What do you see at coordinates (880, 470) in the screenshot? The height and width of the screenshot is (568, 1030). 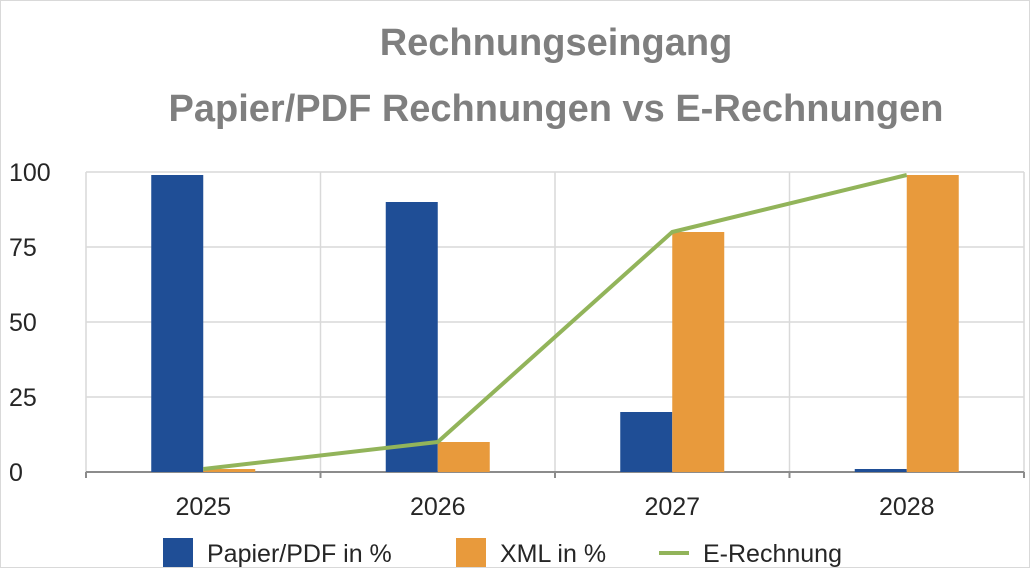 I see `bar-papier-pdf-2028` at bounding box center [880, 470].